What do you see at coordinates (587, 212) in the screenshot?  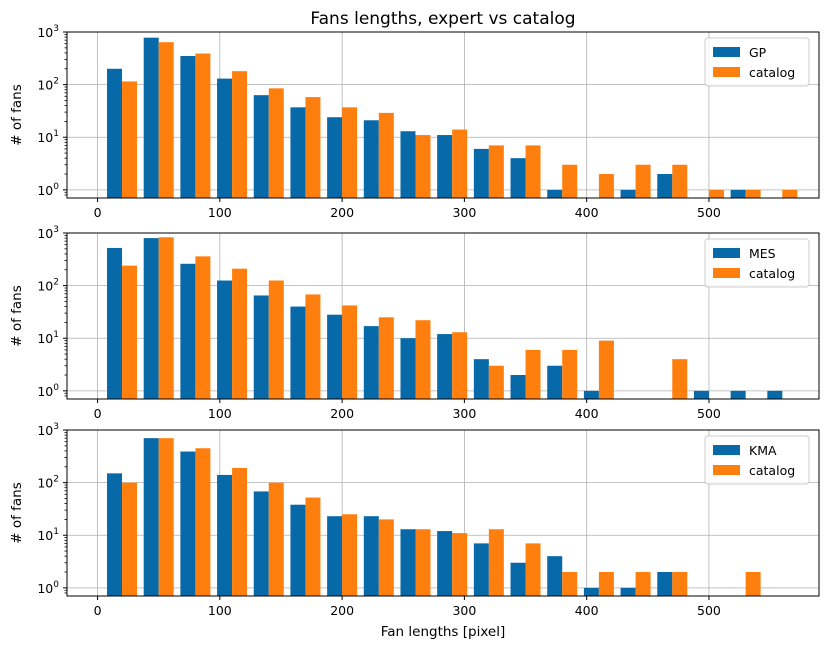 I see `x-tick-label: 400` at bounding box center [587, 212].